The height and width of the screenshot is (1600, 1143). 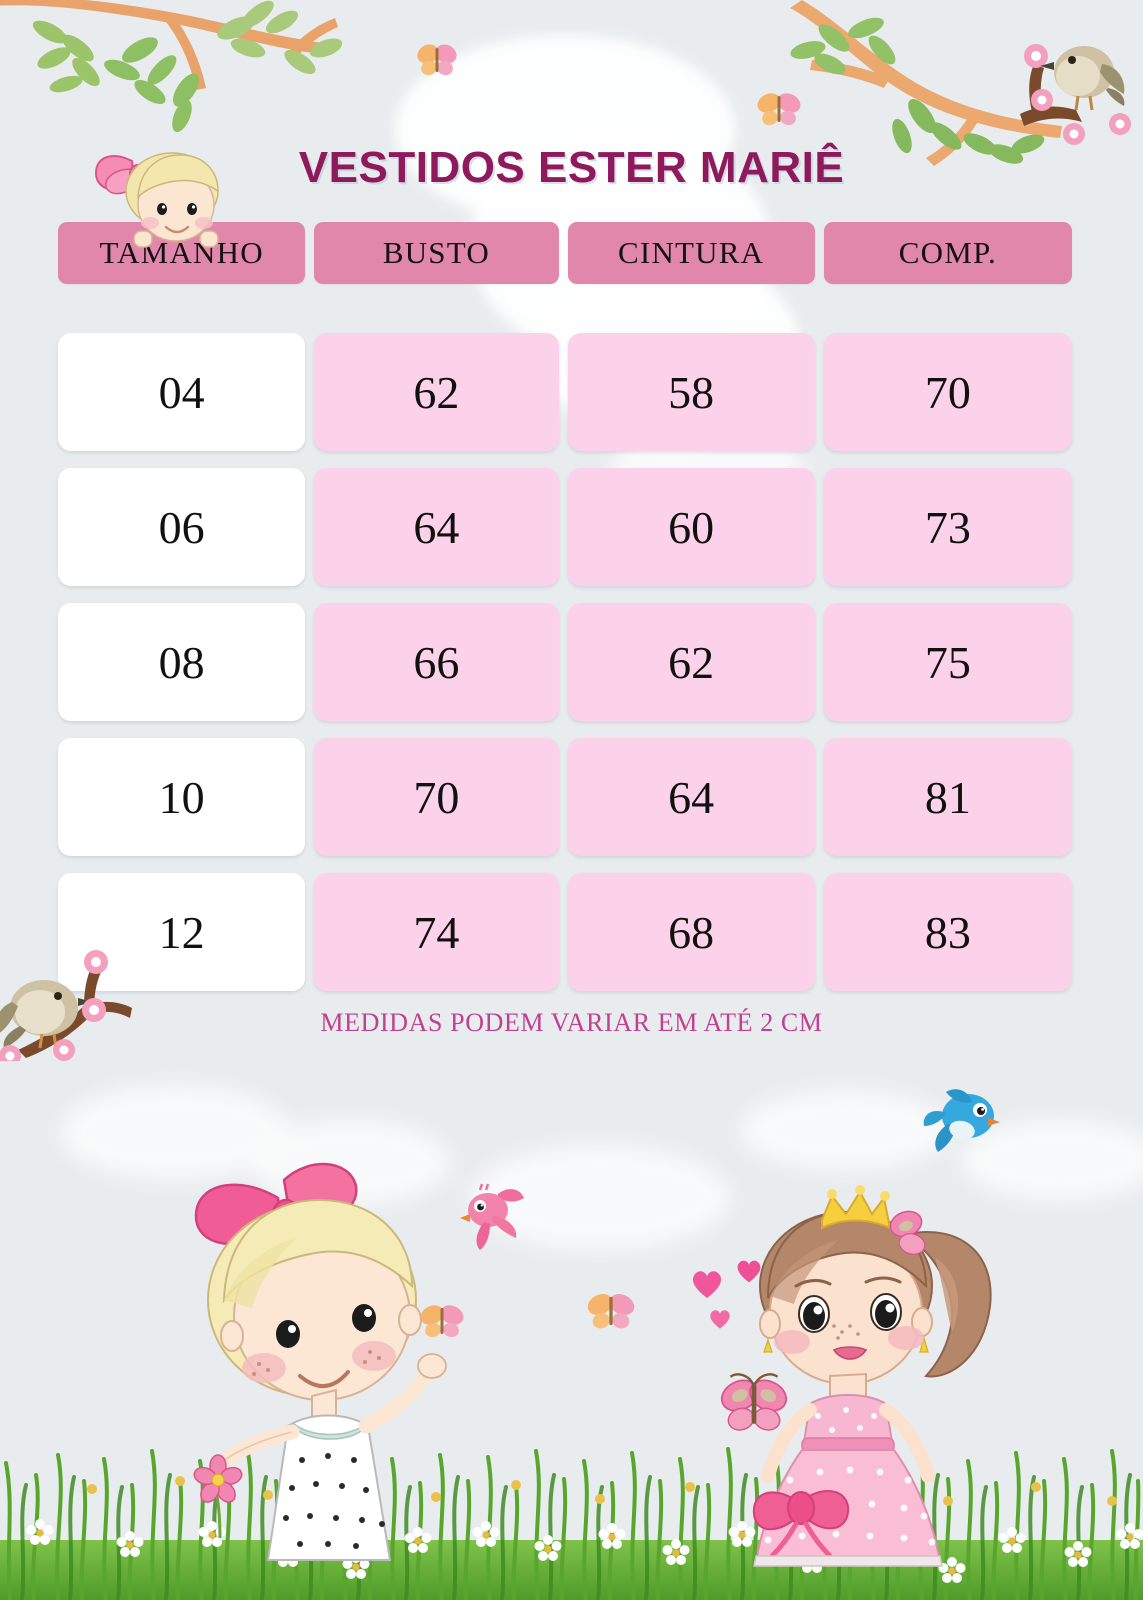 What do you see at coordinates (571, 1022) in the screenshot?
I see `measurement-note: MEDIDAS PODEM VARIAR EM ATÉ 2 CM` at bounding box center [571, 1022].